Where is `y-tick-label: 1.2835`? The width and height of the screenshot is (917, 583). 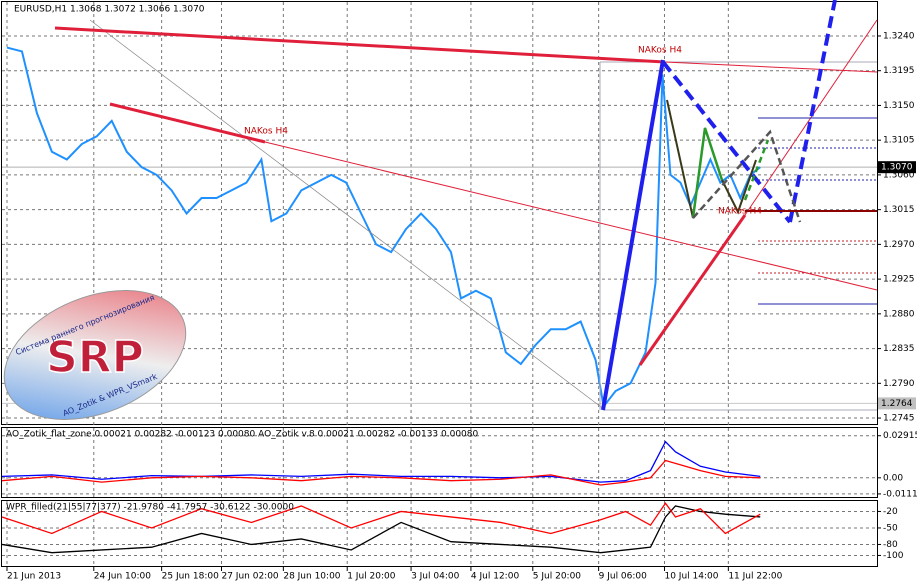
y-tick-label: 1.2835 is located at coordinates (899, 349).